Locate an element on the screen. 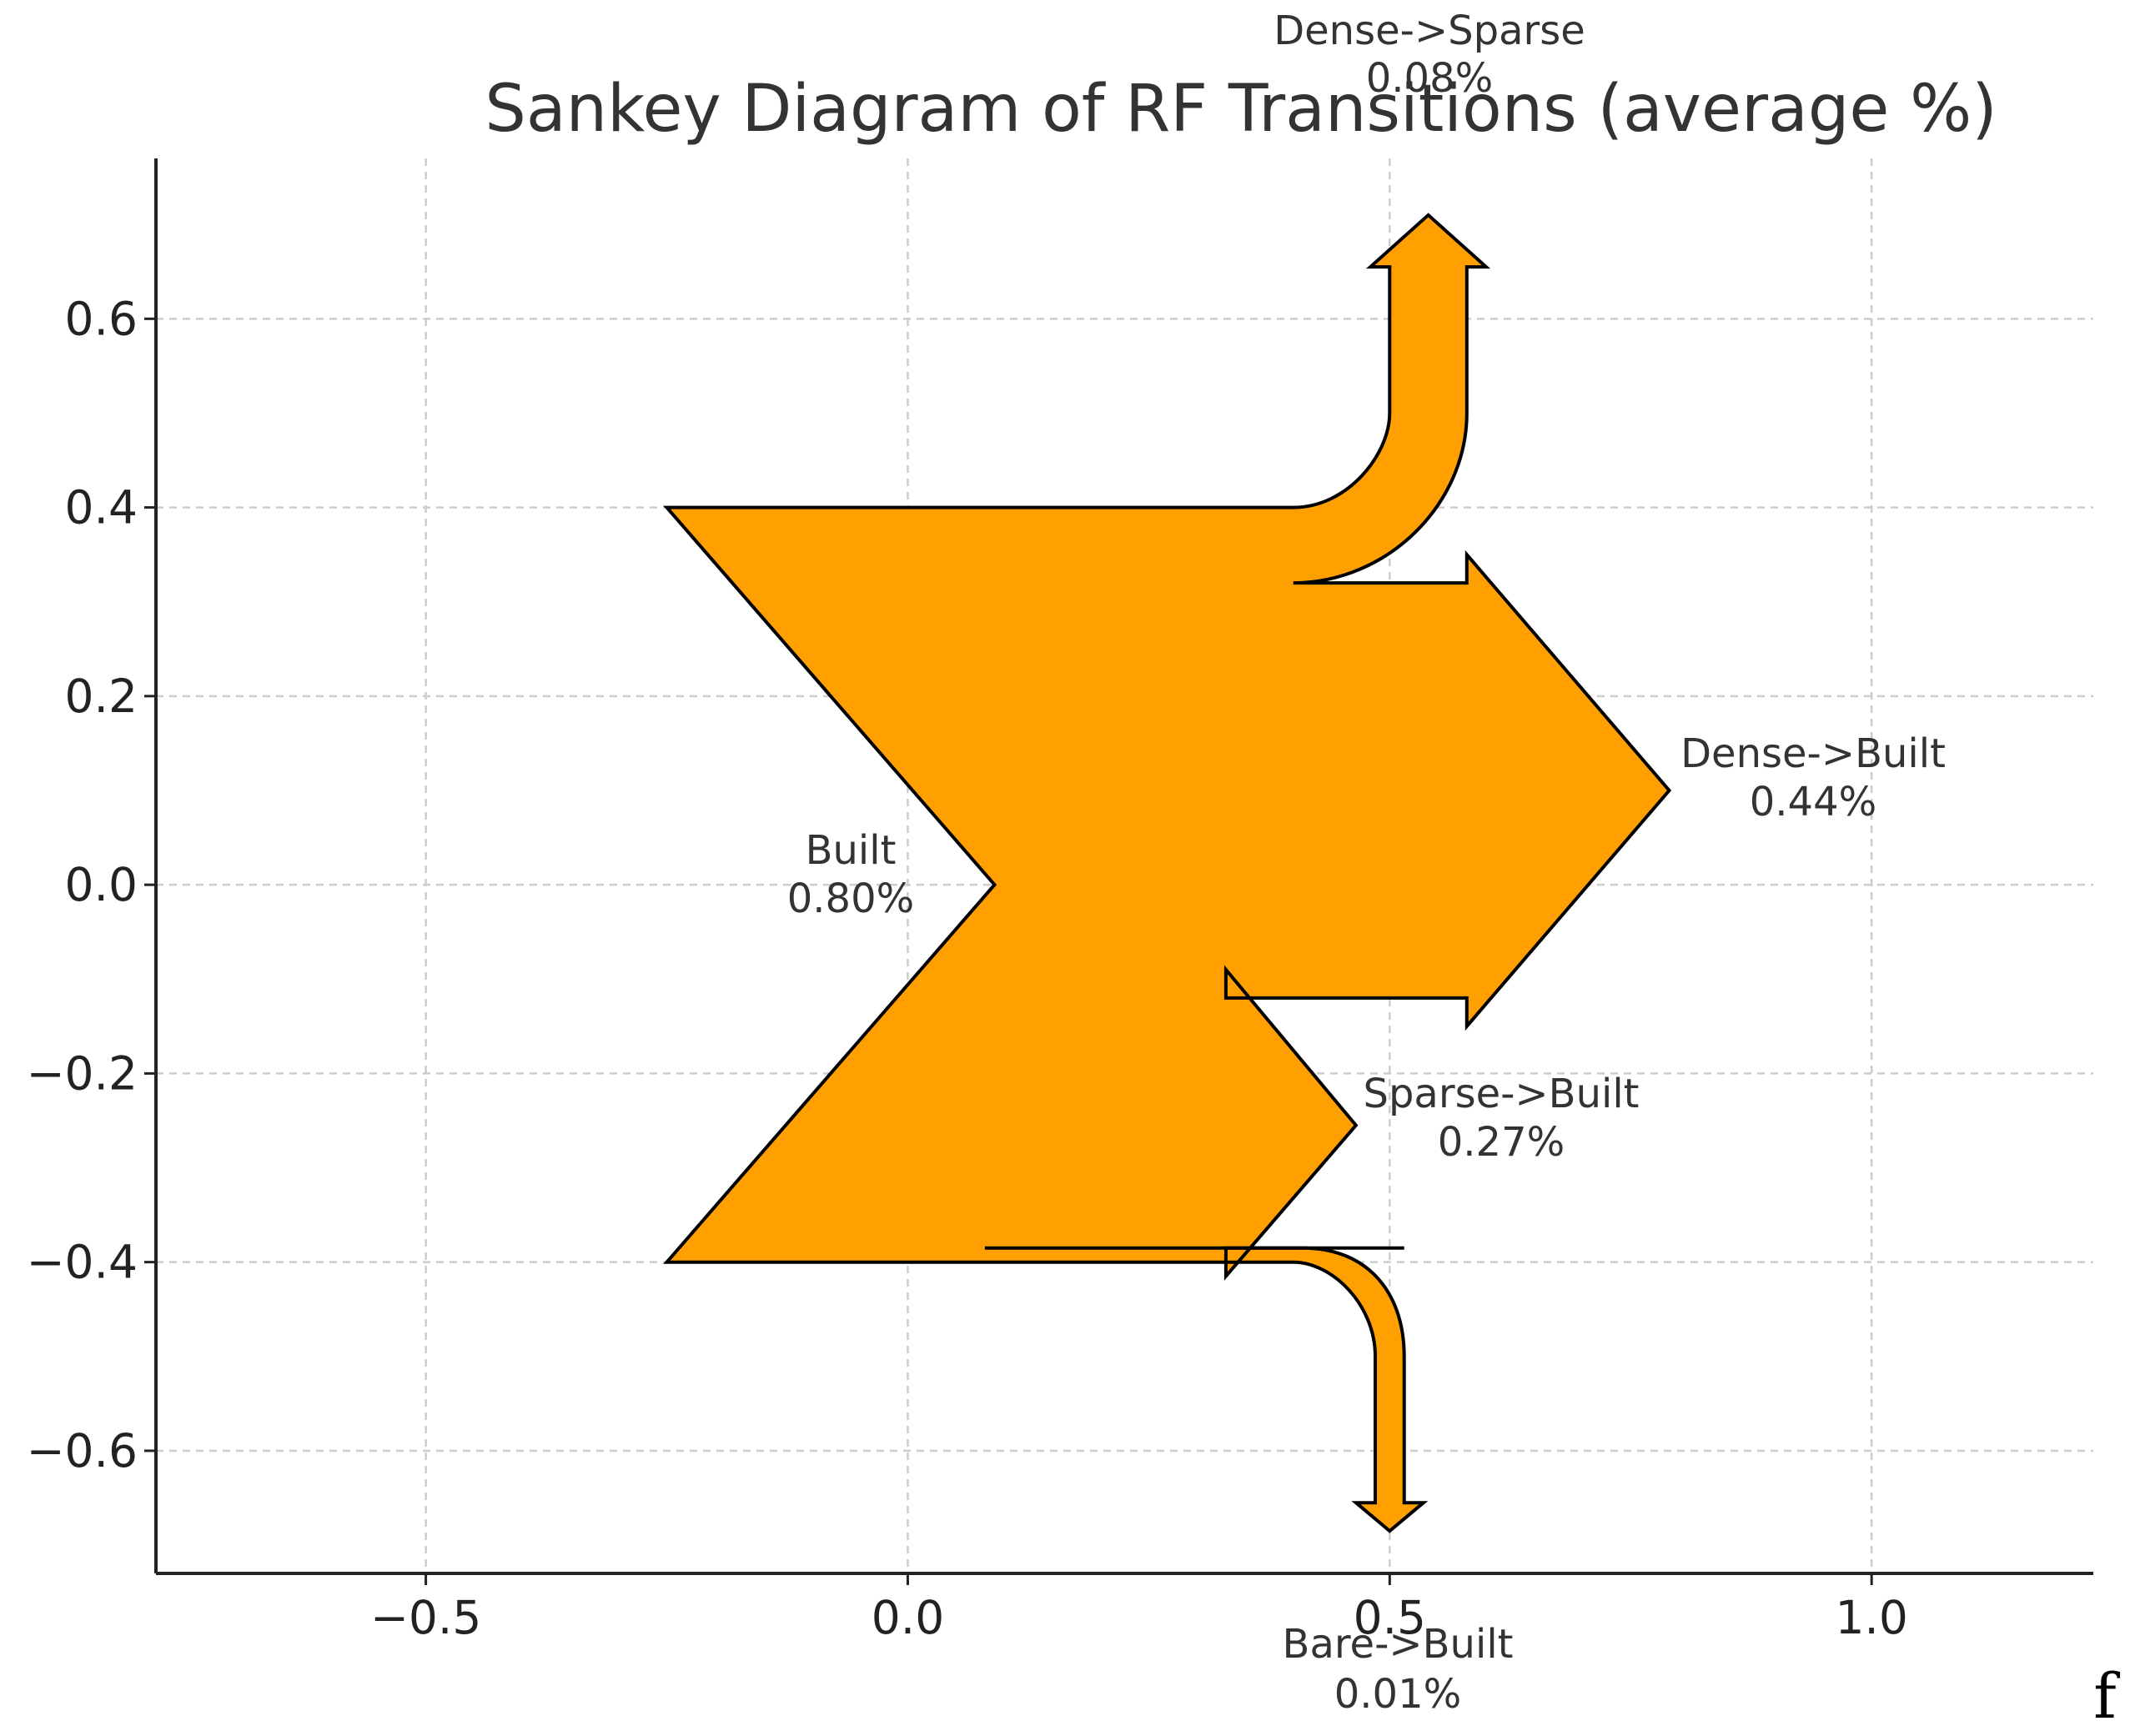 The height and width of the screenshot is (1736, 2130). y-tick-label-3: 0.0 is located at coordinates (101, 885).